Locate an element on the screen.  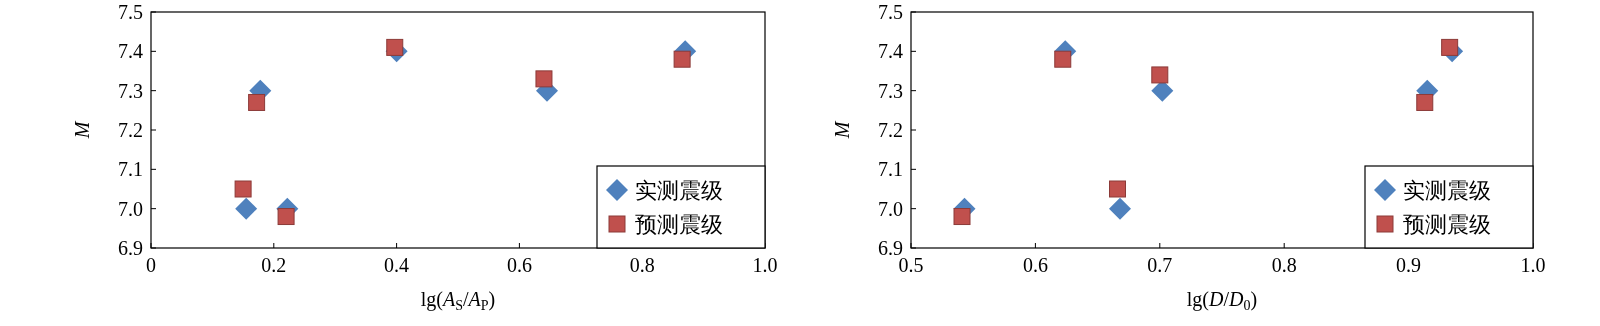
x-tick-label: 0.7 is located at coordinates (1160, 265).